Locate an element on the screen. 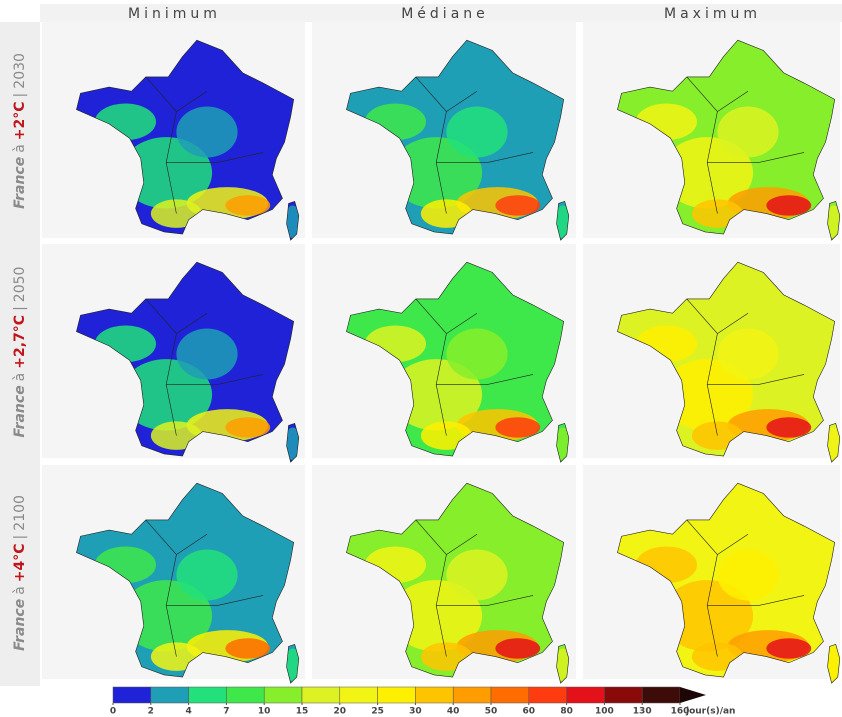 This screenshot has height=717, width=842. warming: +2,7°C is located at coordinates (20, 342).